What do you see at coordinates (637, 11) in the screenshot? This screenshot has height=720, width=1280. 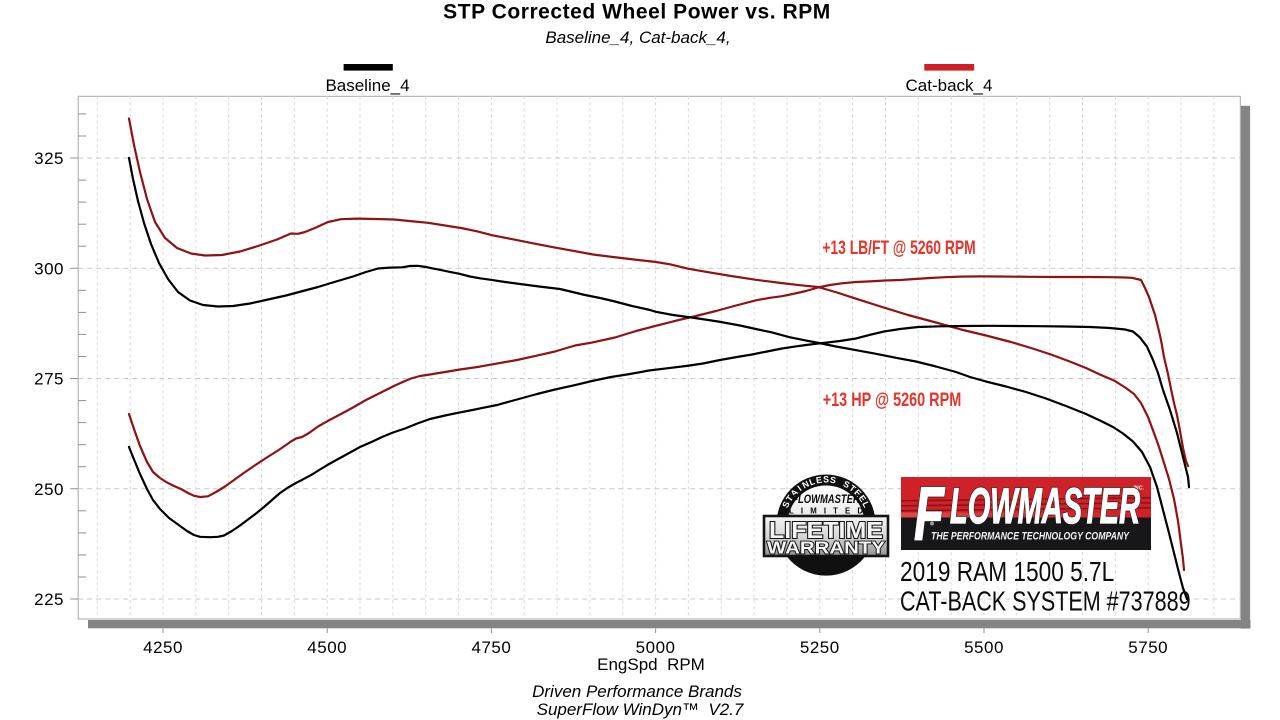 I see `svg-text:STP Corrected Wheel Power vs.: STP Corrected Wheel Power vs. RPM` at bounding box center [637, 11].